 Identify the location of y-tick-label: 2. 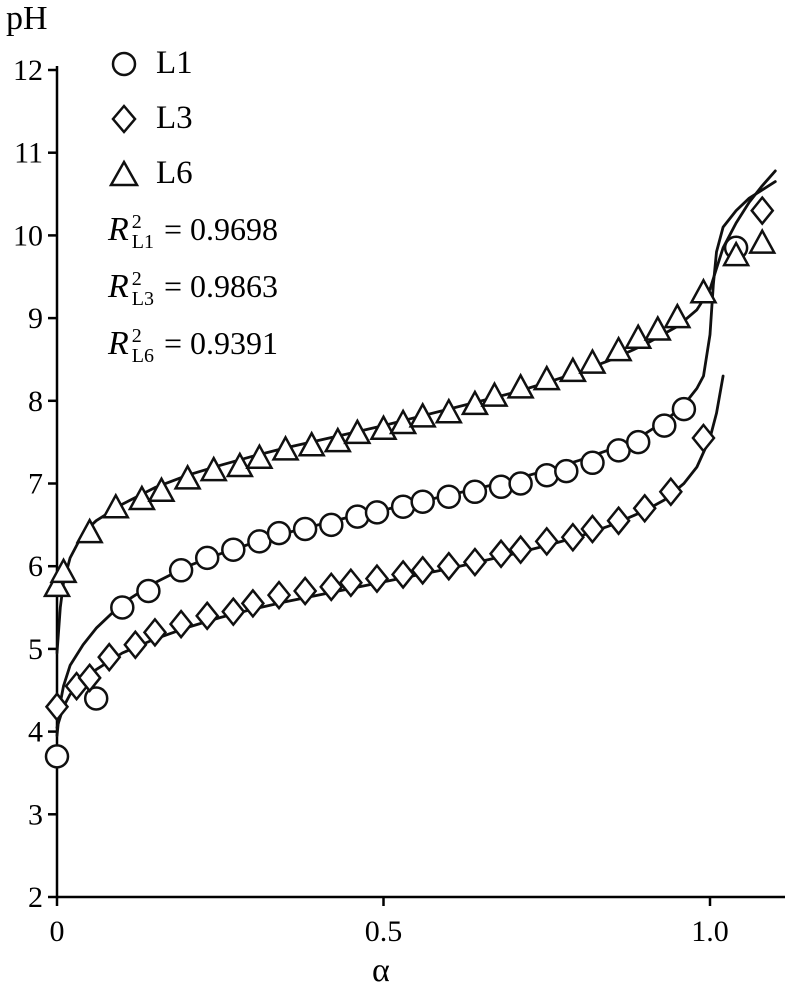
(35, 897).